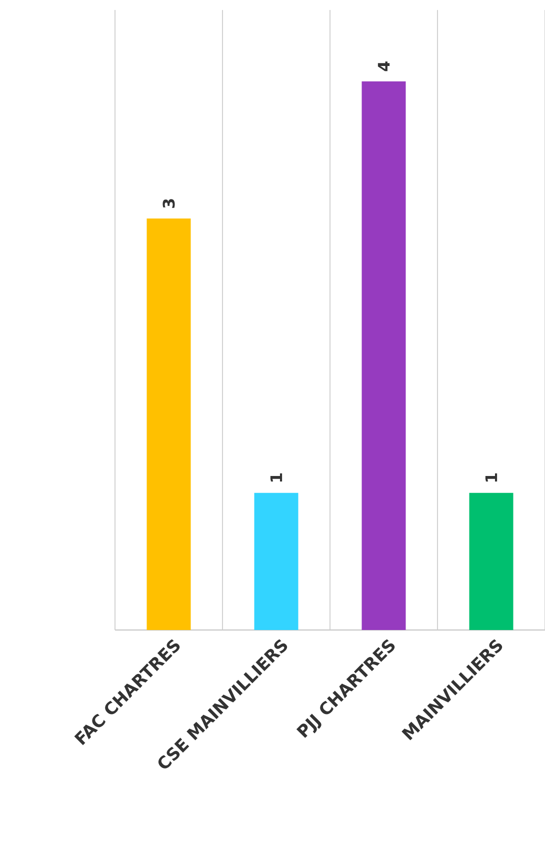 This screenshot has width=545, height=852. Describe the element at coordinates (384, 66) in the screenshot. I see `data-label: 4` at that location.